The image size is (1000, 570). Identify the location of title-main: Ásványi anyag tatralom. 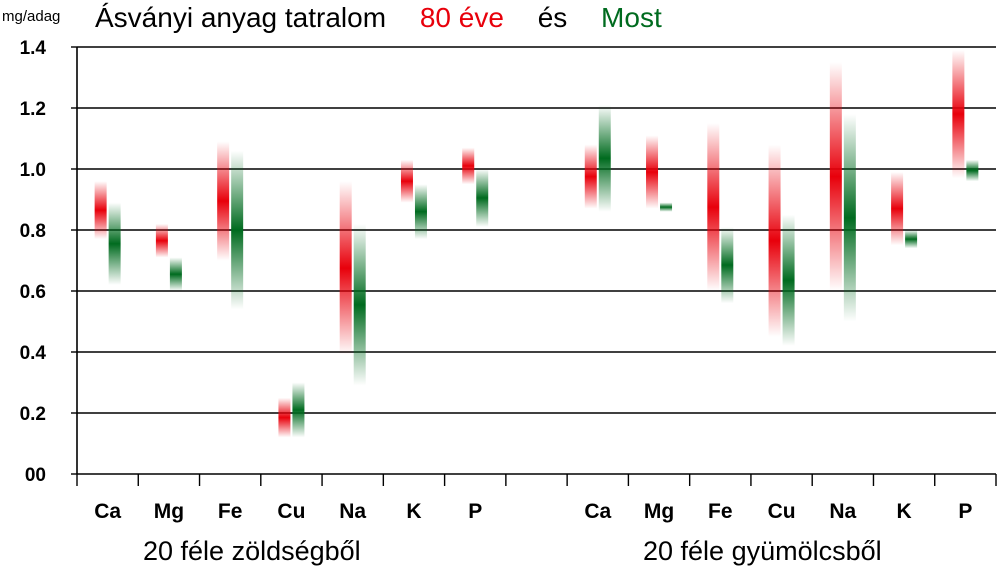
(241, 17).